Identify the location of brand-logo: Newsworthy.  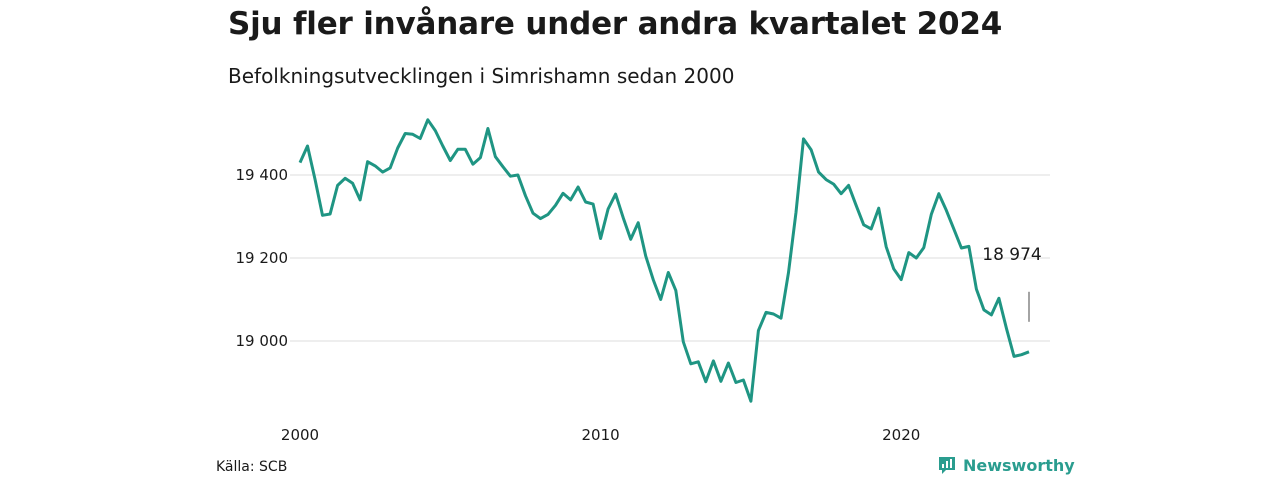
(1006, 465).